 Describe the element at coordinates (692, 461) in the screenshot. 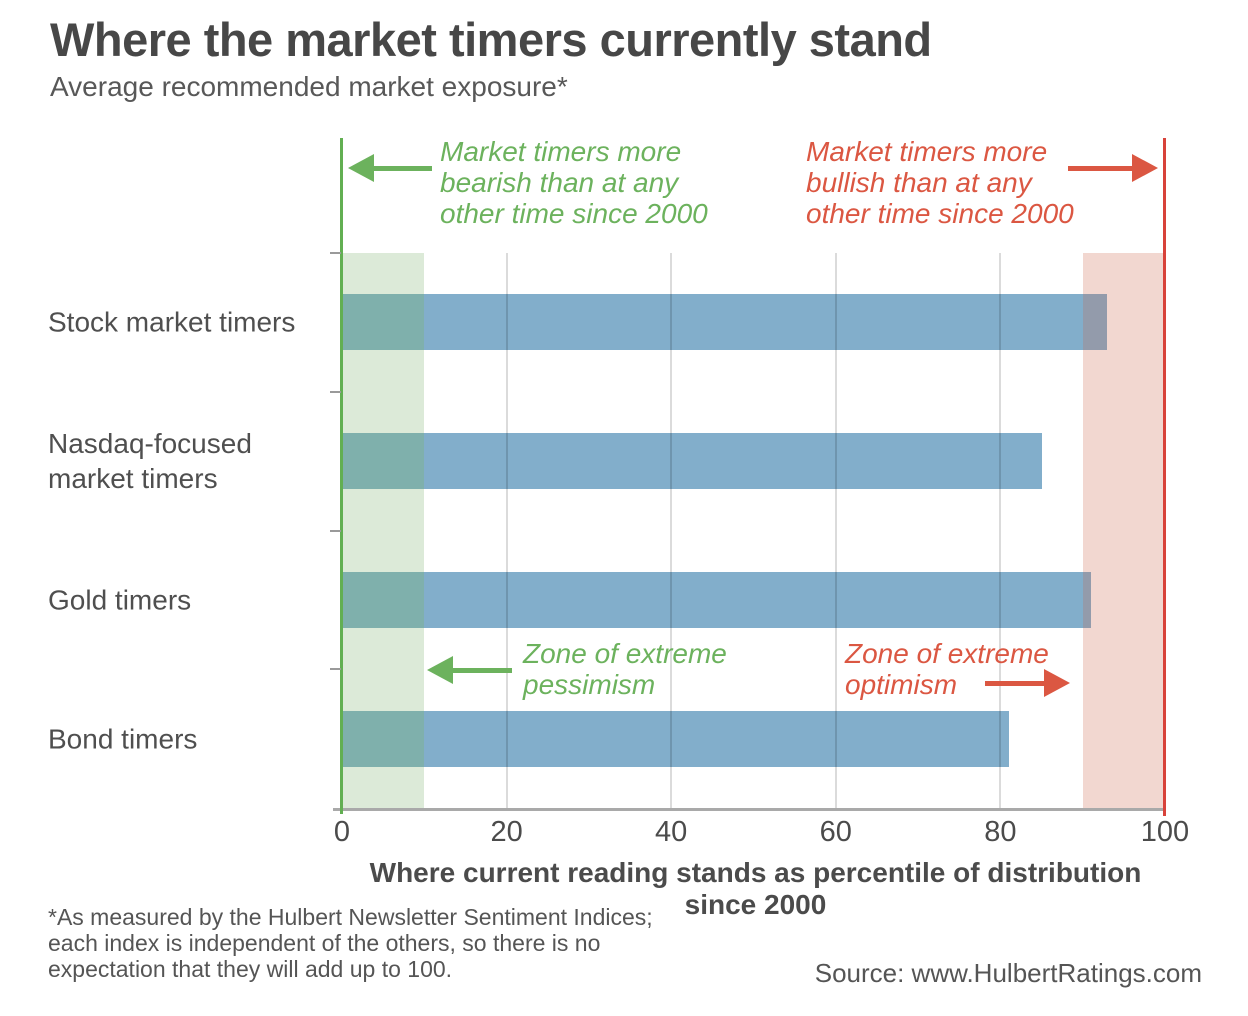

I see `bar-nasdaq-focused-market-timers` at that location.